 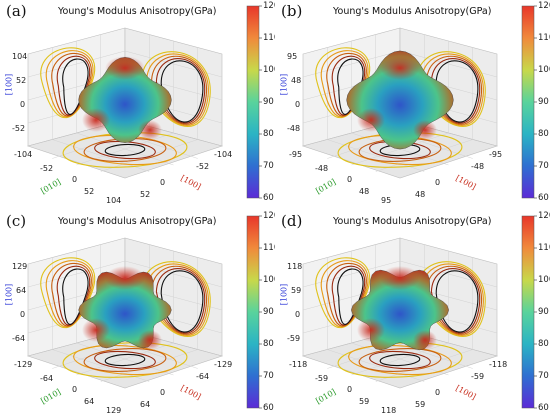 What do you see at coordinates (292, 11) in the screenshot?
I see `panel-label: (b)` at bounding box center [292, 11].